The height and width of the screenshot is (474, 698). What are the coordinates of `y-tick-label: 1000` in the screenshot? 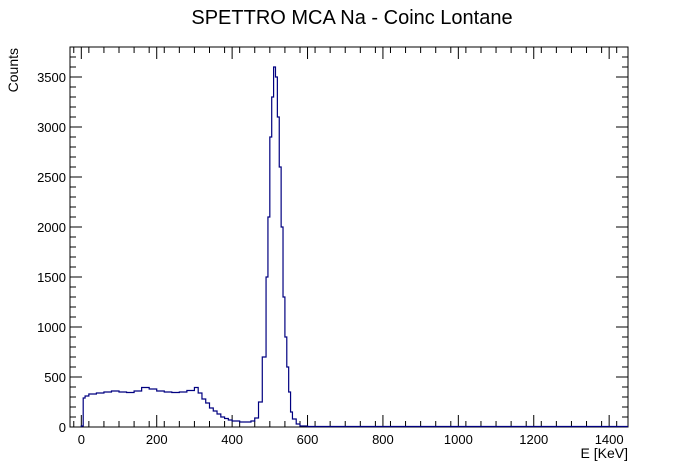 It's located at (51, 327).